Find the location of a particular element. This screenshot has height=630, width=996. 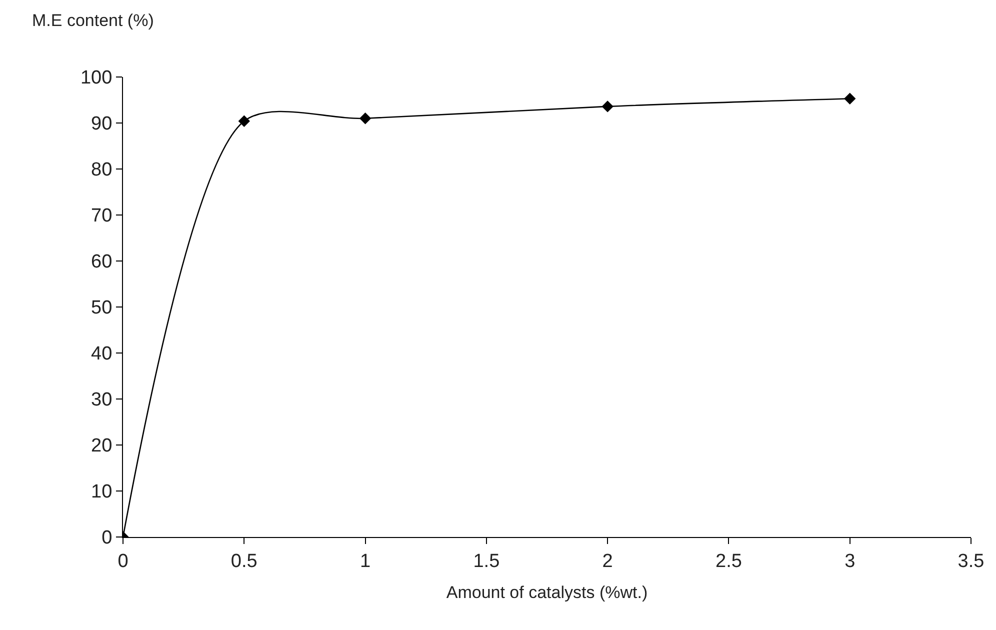

y-tick-label: 20 is located at coordinates (101, 446).